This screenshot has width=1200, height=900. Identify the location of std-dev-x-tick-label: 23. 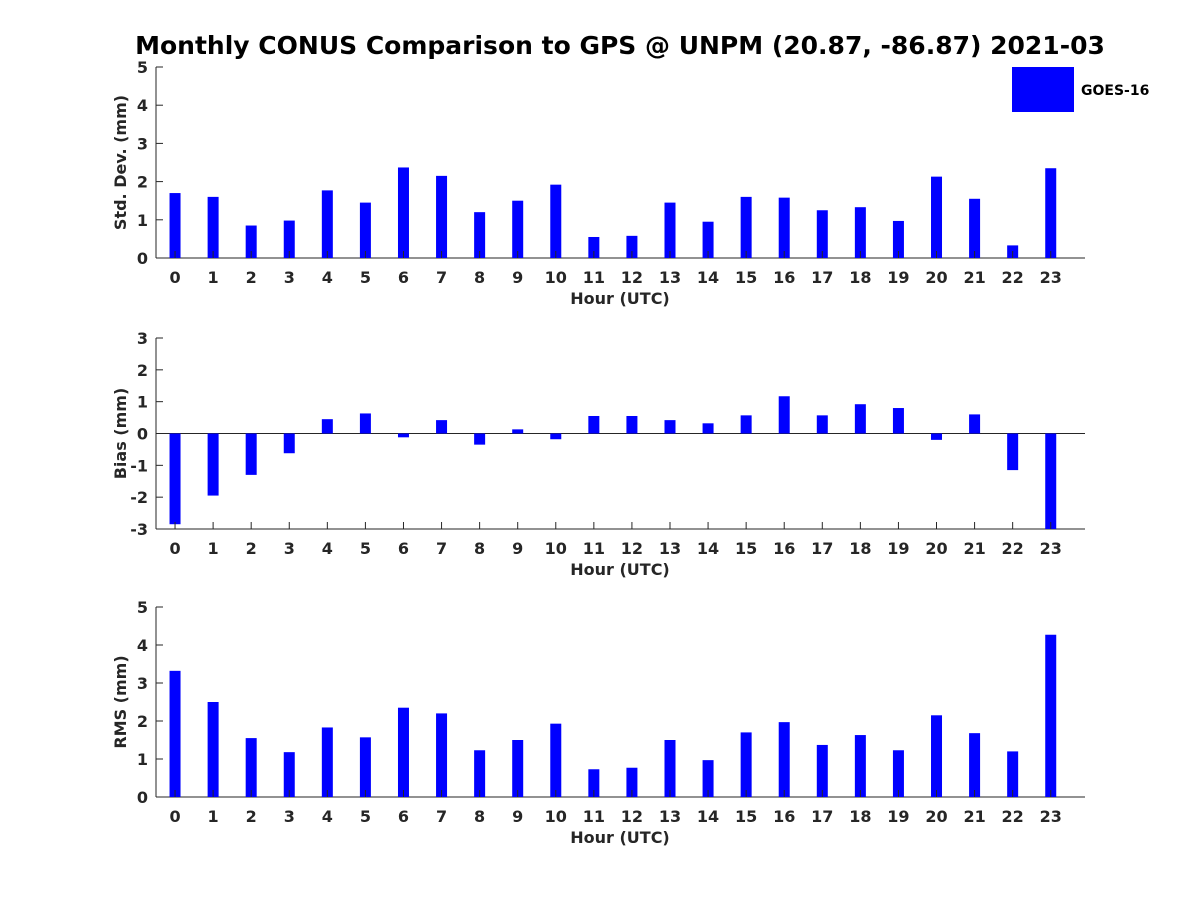
(1051, 277).